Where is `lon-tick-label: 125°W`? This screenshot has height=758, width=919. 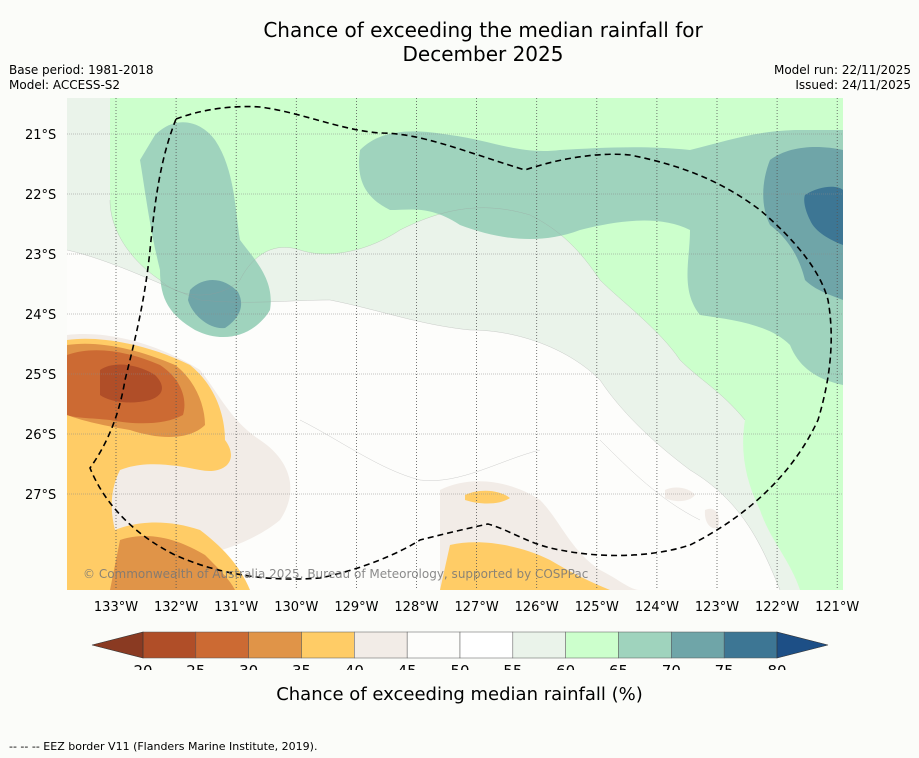
lon-tick-label: 125°W is located at coordinates (597, 607).